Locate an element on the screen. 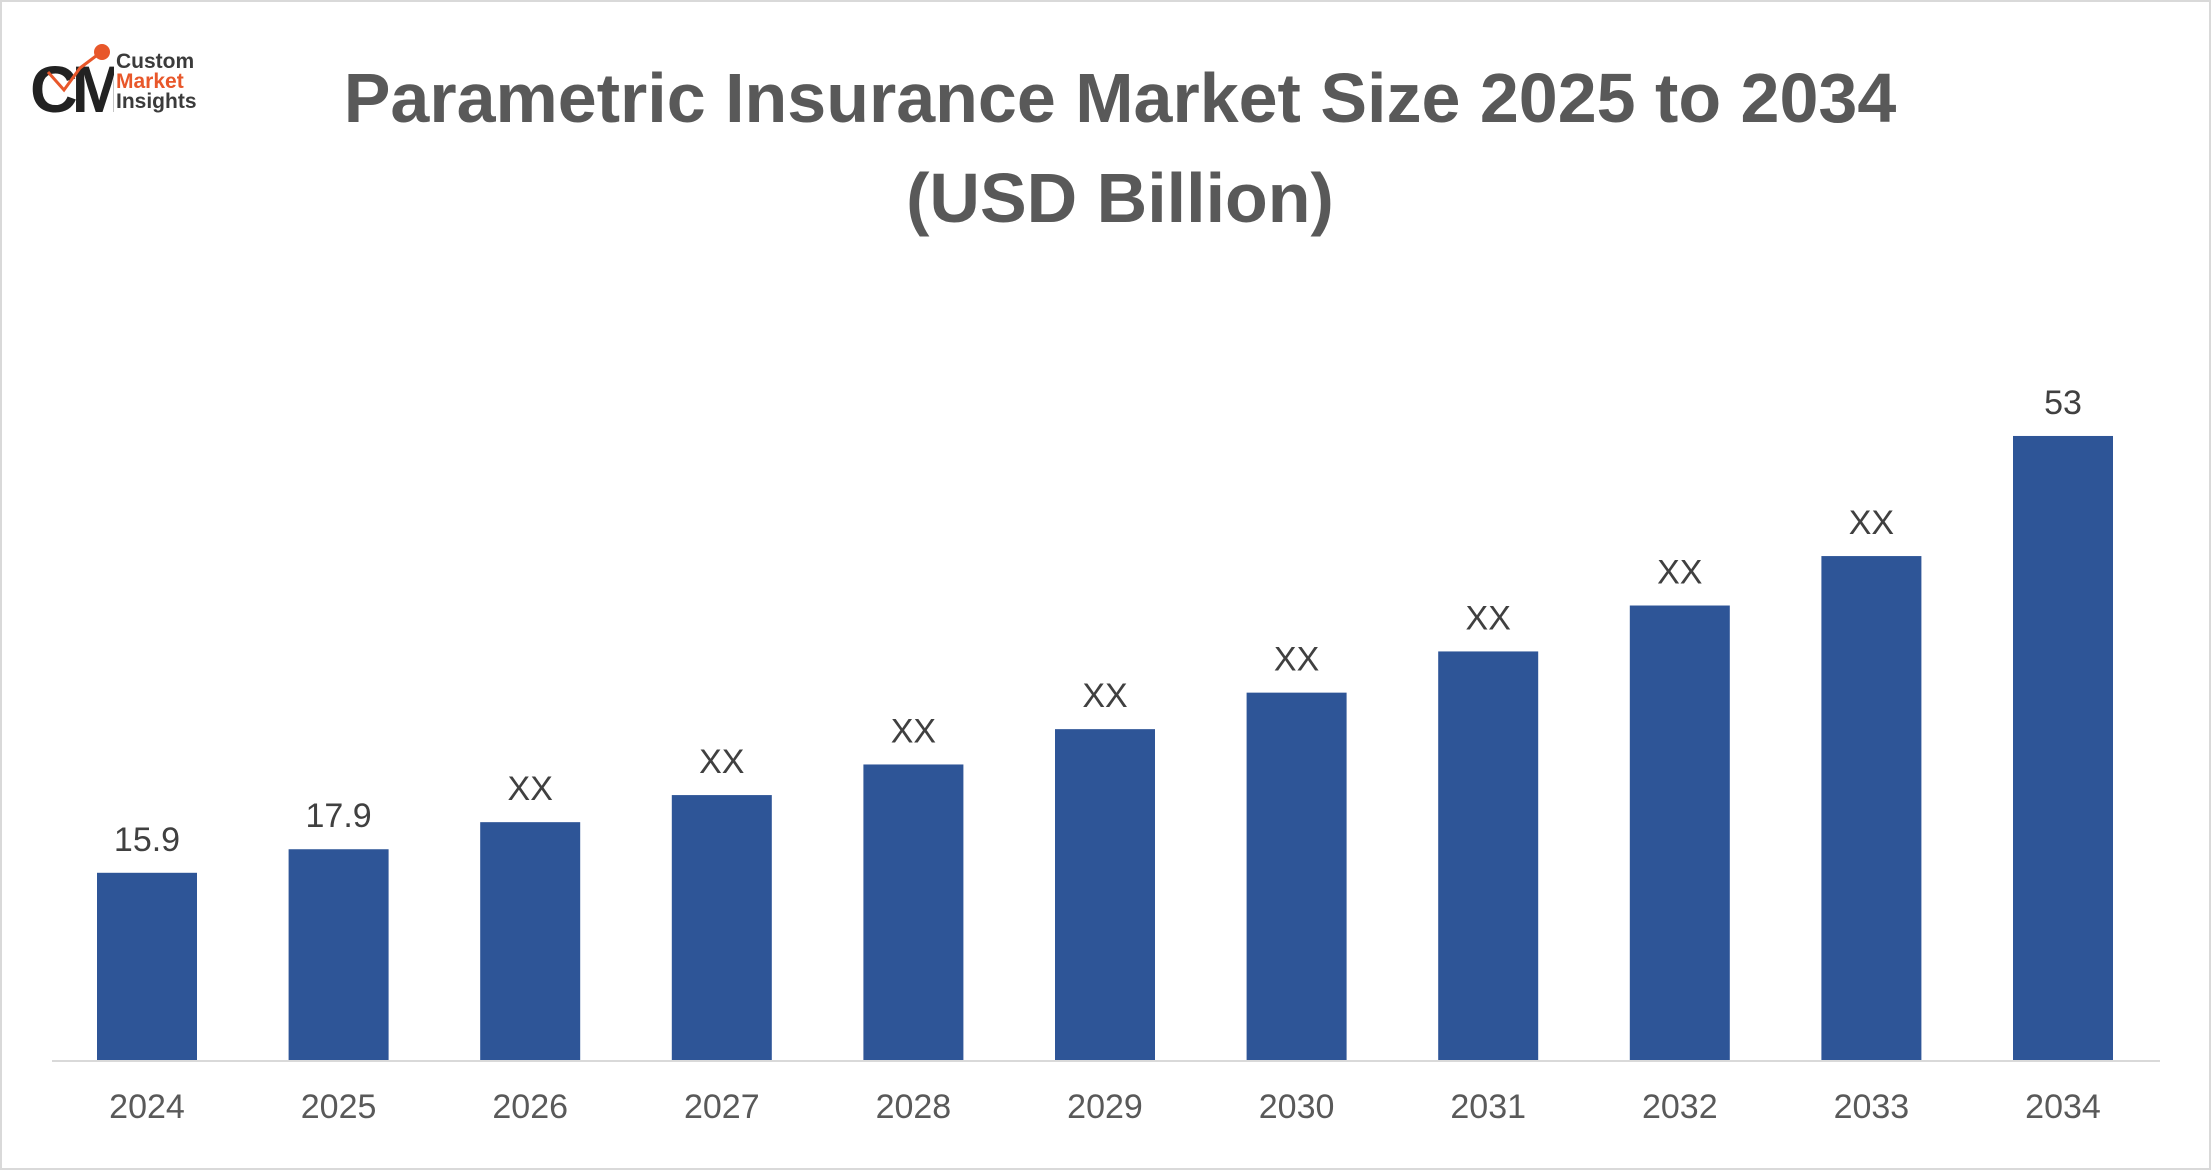  chart-subtitle: (USD Billion) is located at coordinates (1120, 198).